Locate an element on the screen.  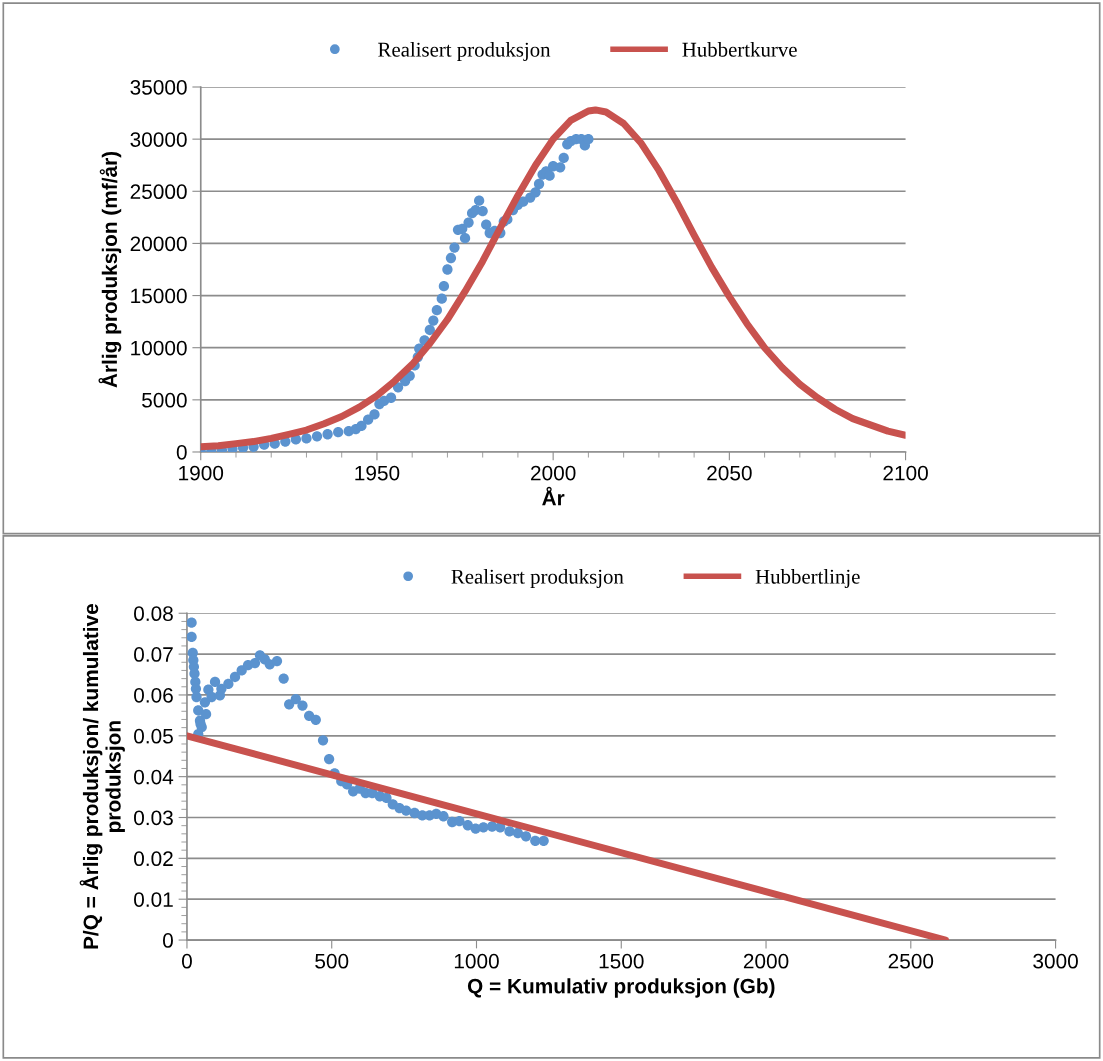
y-axis-title: Årlig produksjon (mf/år) is located at coordinates (110, 269).